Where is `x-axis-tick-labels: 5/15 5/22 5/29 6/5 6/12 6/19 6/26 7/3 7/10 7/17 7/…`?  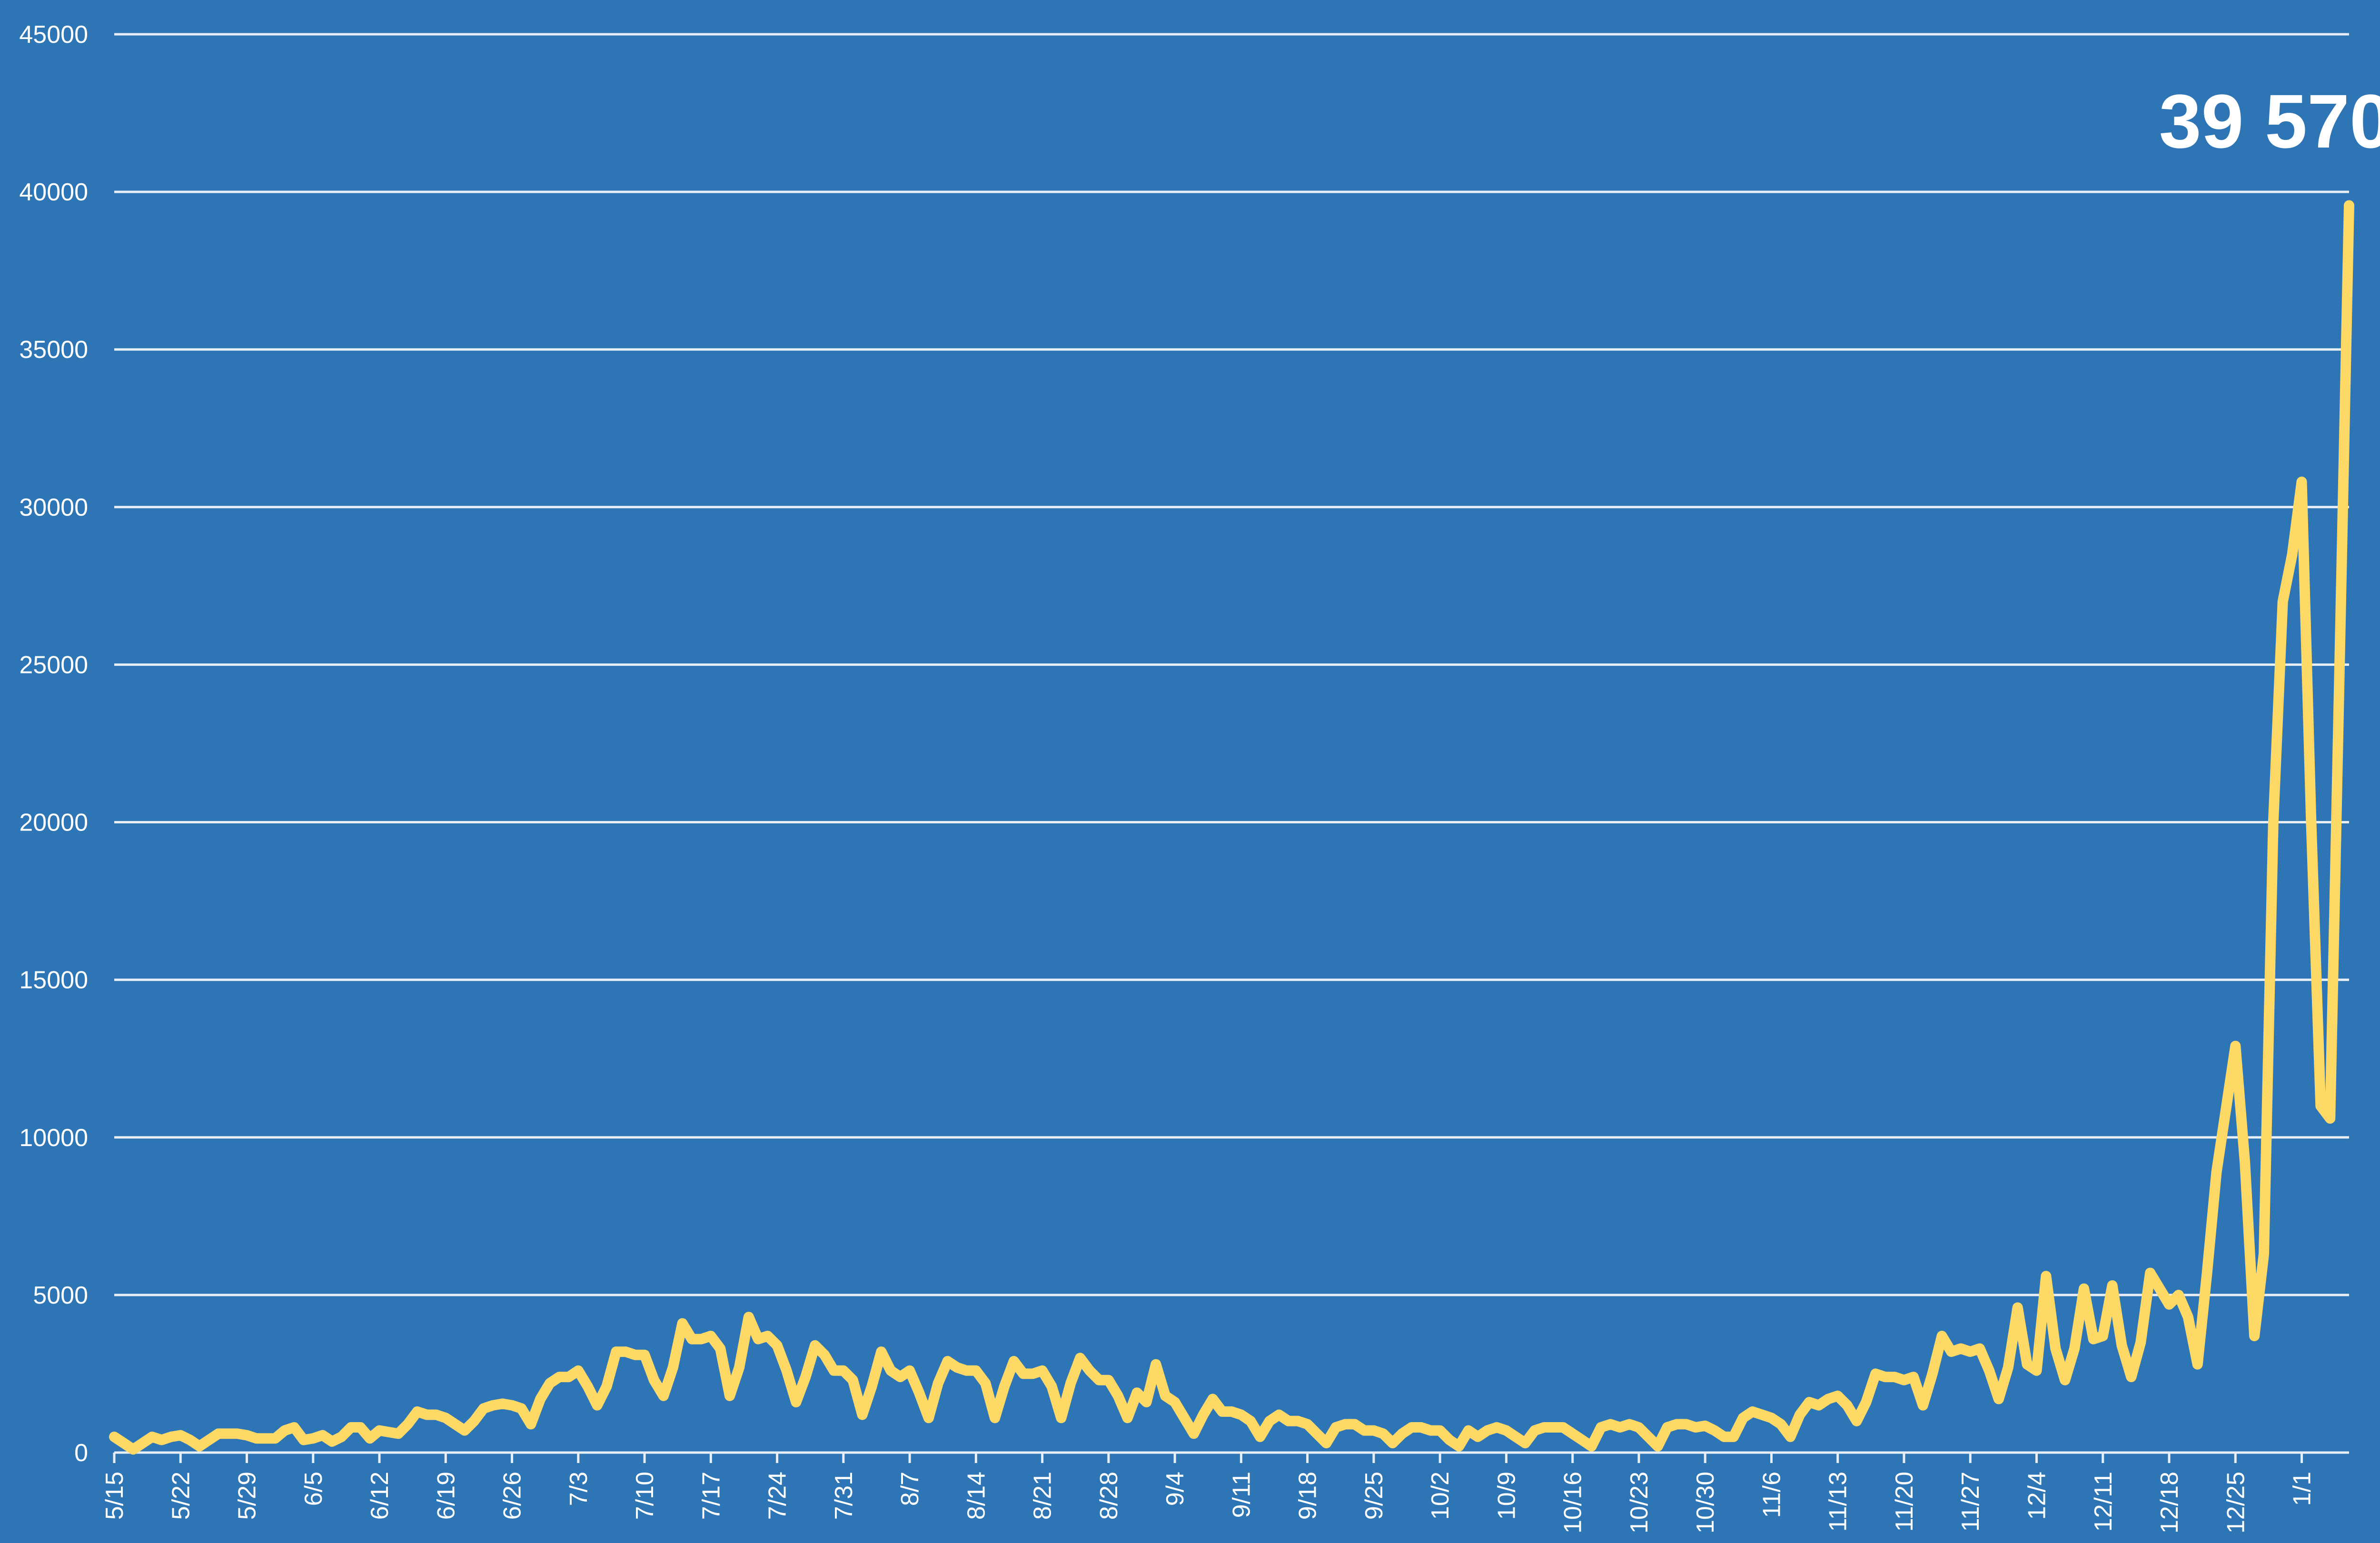 x-axis-tick-labels: 5/15 5/22 5/29 6/5 6/12 6/19 6/26 7/3 7/10 7/17 7/… is located at coordinates (1208, 1493).